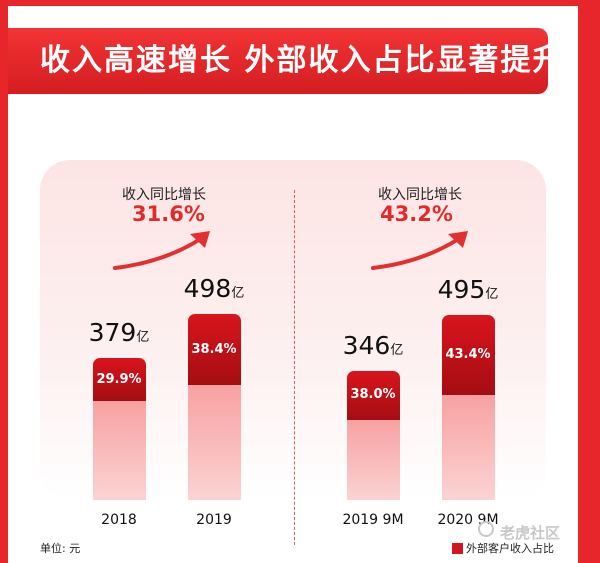  What do you see at coordinates (589, 281) in the screenshot?
I see `right-frame` at bounding box center [589, 281].